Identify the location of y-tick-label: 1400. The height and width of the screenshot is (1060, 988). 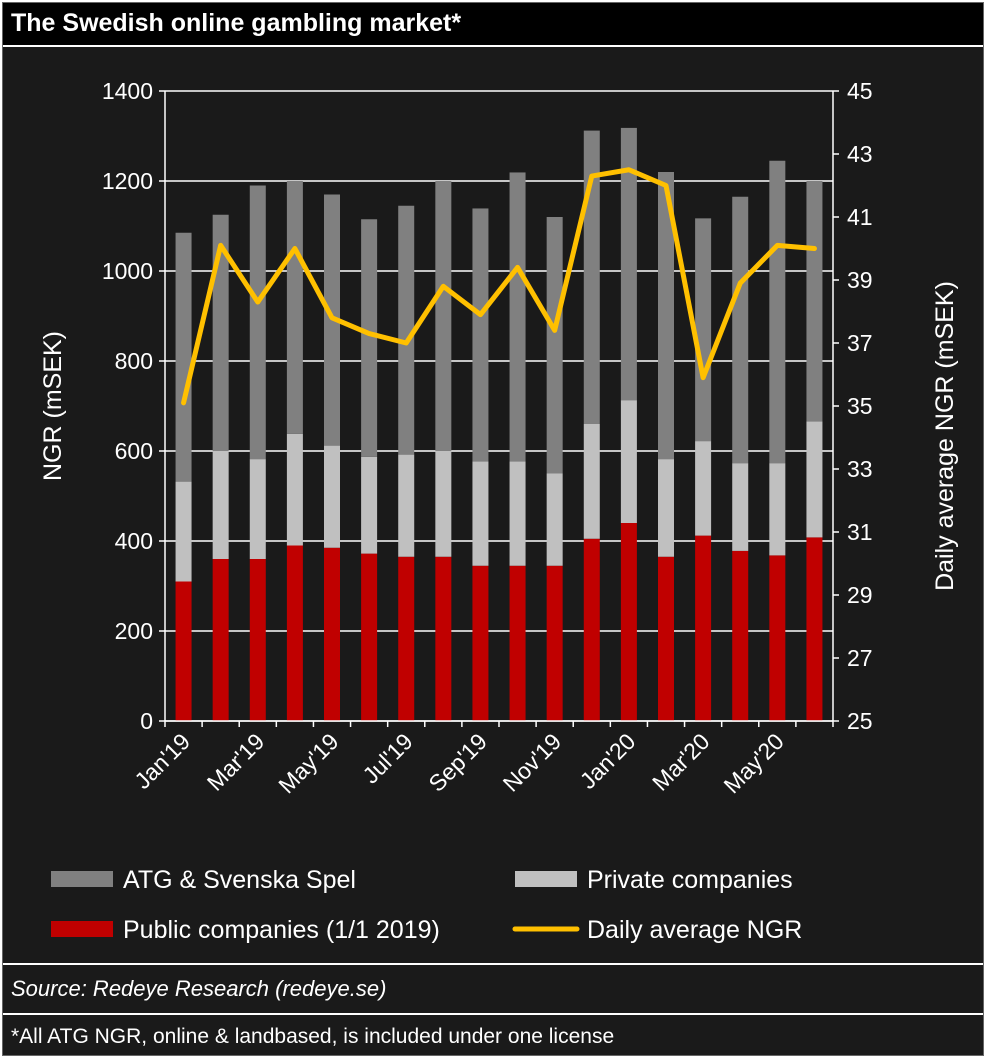
(127, 91).